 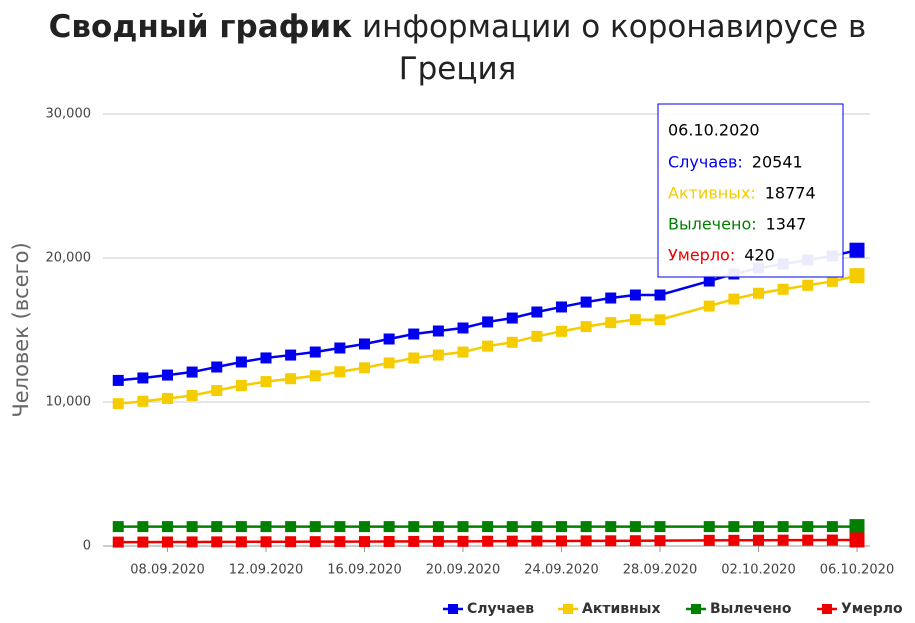 What do you see at coordinates (790, 193) in the screenshot?
I see `tooltip-value: 18774` at bounding box center [790, 193].